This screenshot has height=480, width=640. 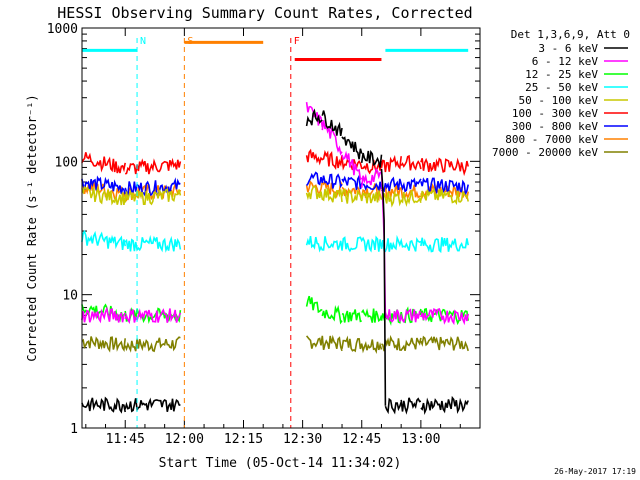 I want to click on legend-label: 50 - 100 keV, so click(x=559, y=100).